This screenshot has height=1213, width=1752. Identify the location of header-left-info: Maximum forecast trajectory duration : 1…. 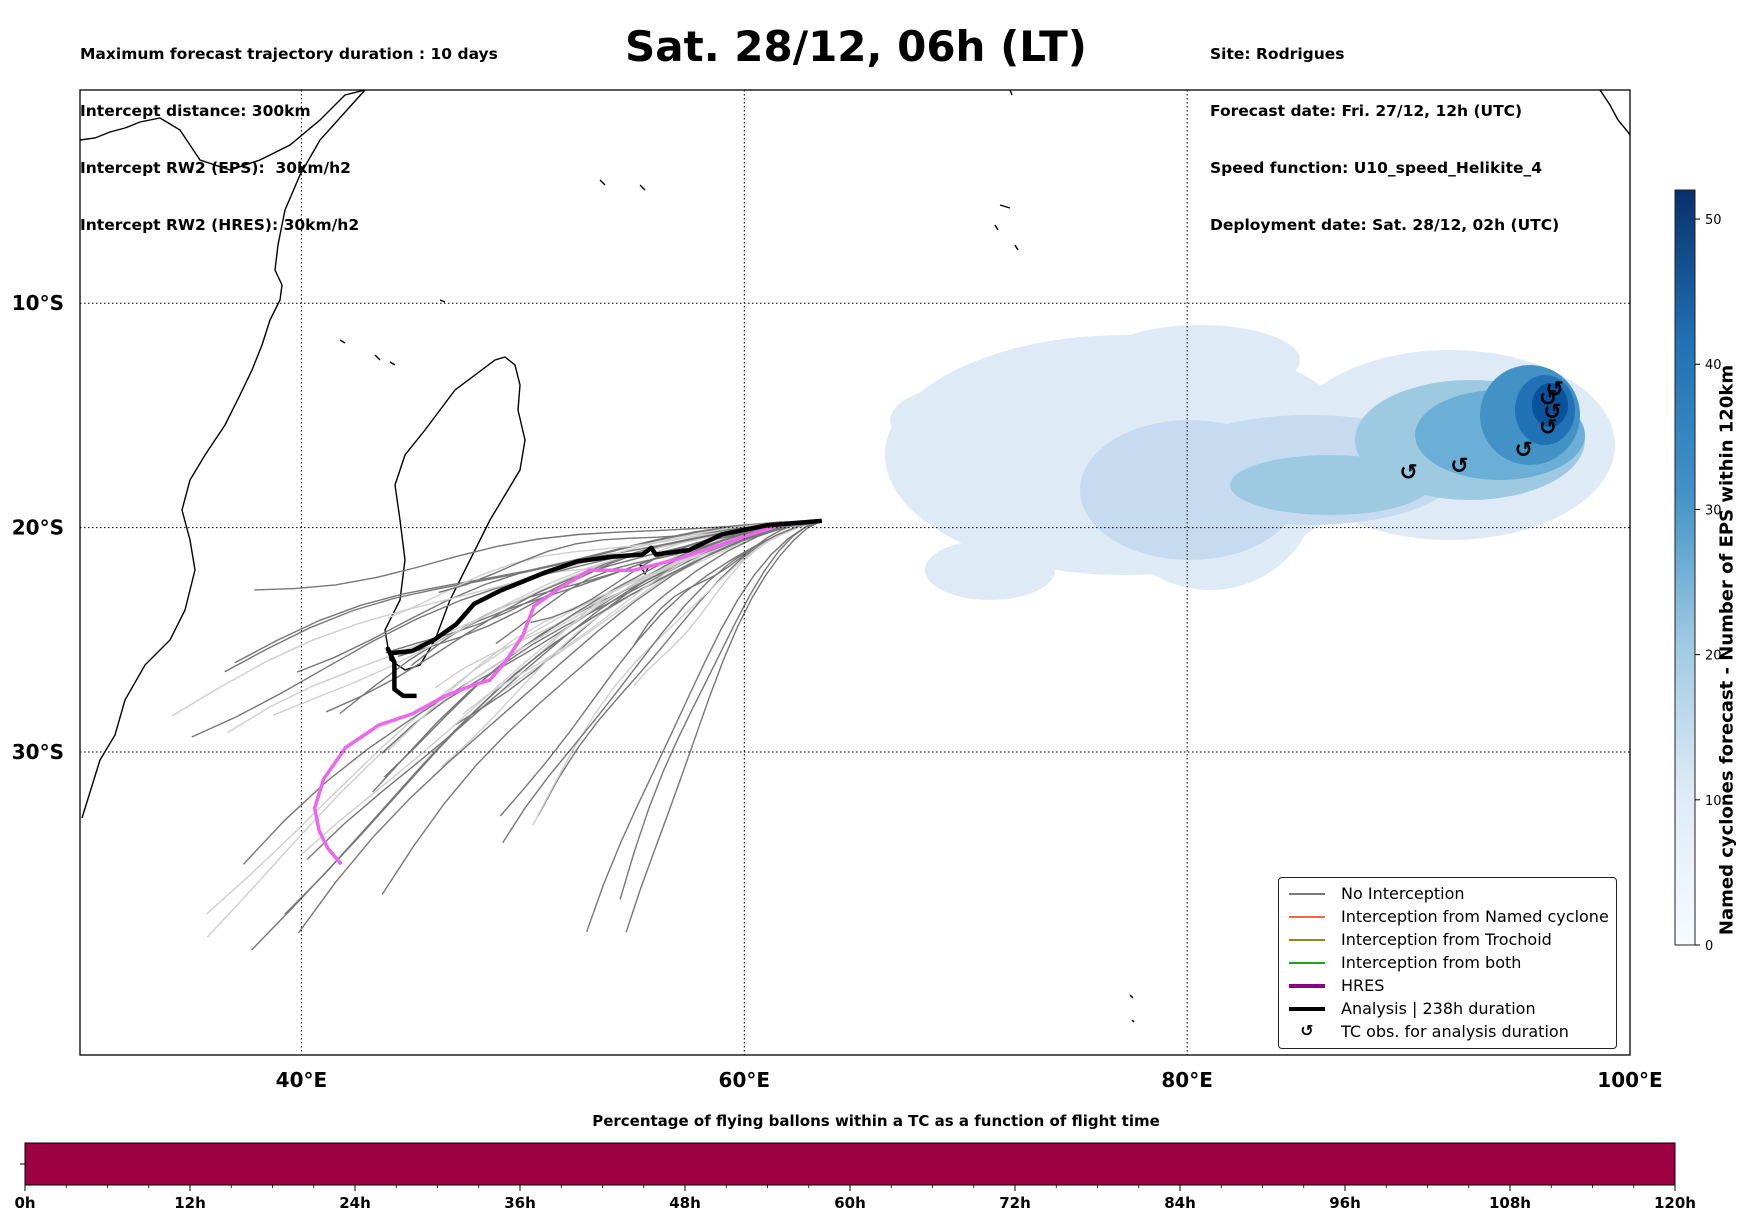
(289, 130).